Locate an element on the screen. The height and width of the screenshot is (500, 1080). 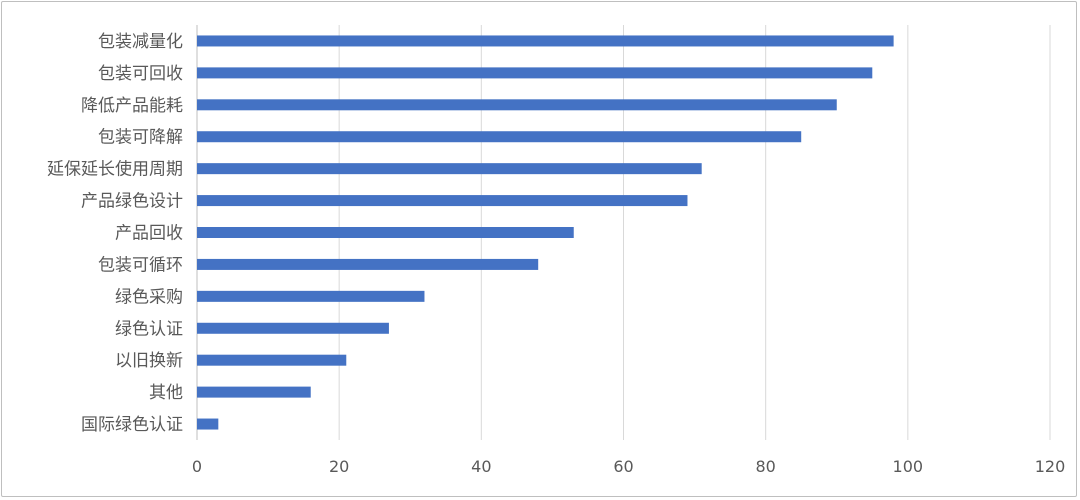
category-label: 产品回收 is located at coordinates (149, 234).